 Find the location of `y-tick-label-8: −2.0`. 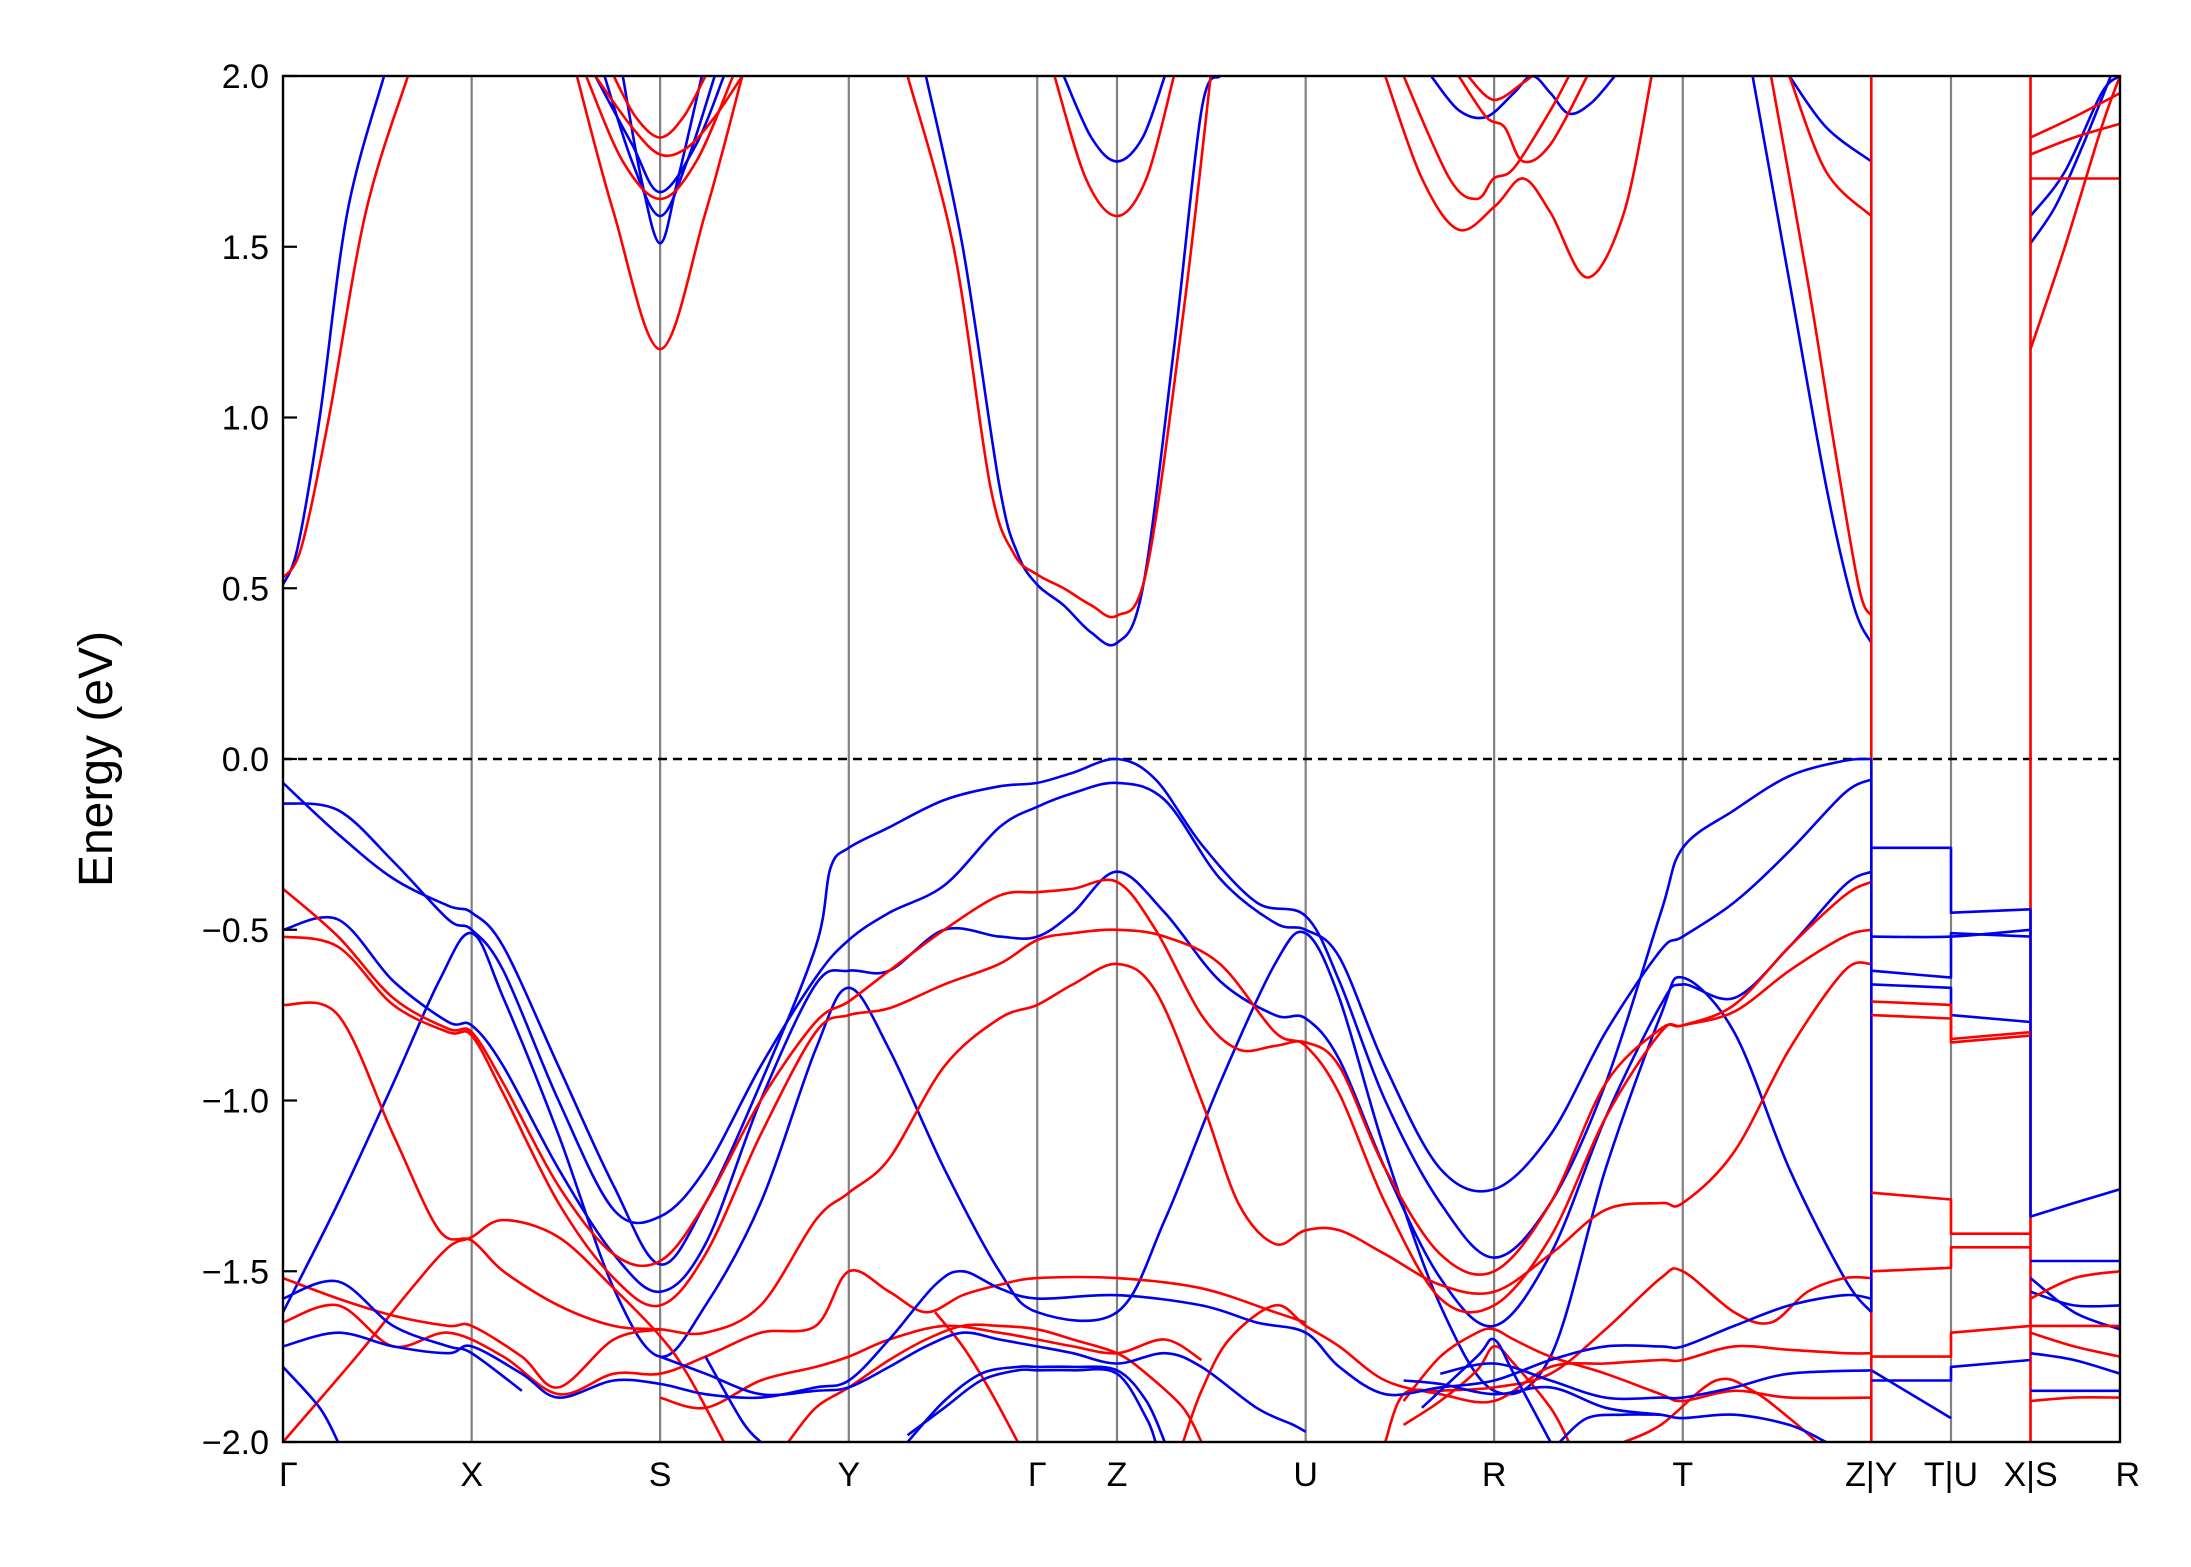

y-tick-label-8: −2.0 is located at coordinates (235, 1443).